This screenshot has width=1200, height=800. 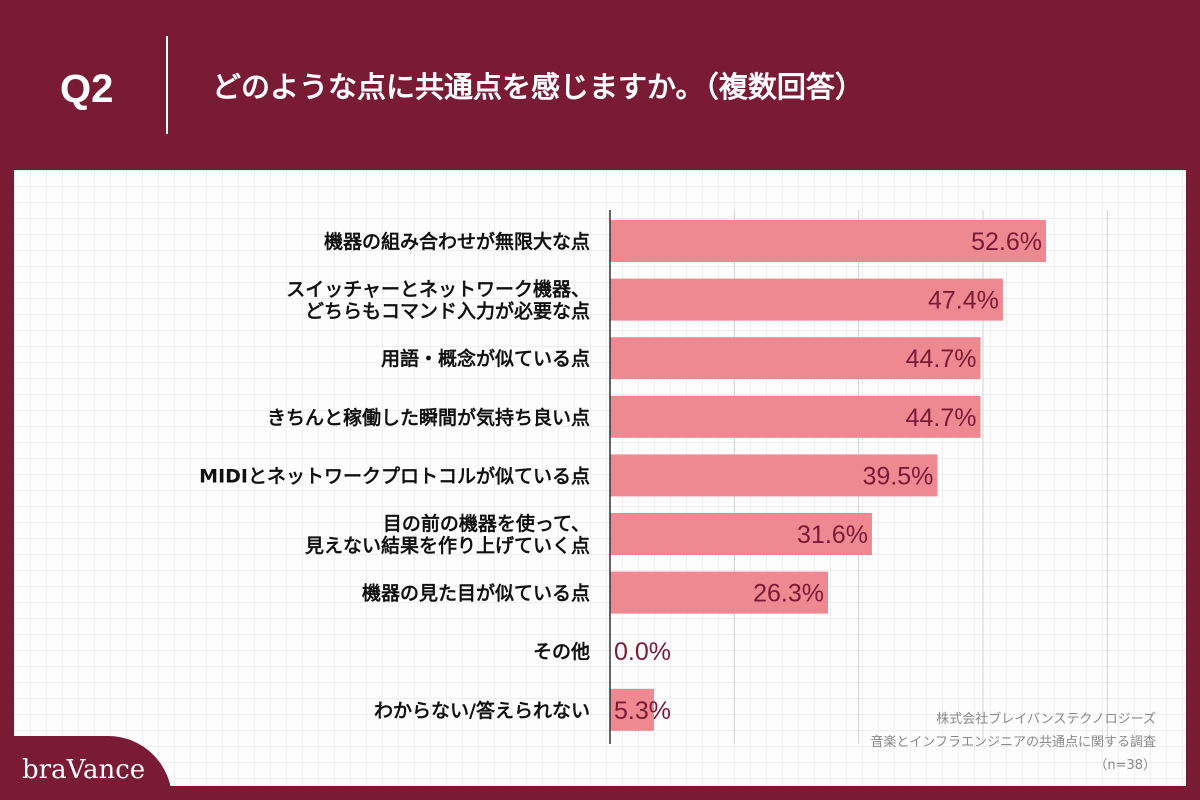 What do you see at coordinates (963, 301) in the screenshot?
I see `value-label-2: 47.4%` at bounding box center [963, 301].